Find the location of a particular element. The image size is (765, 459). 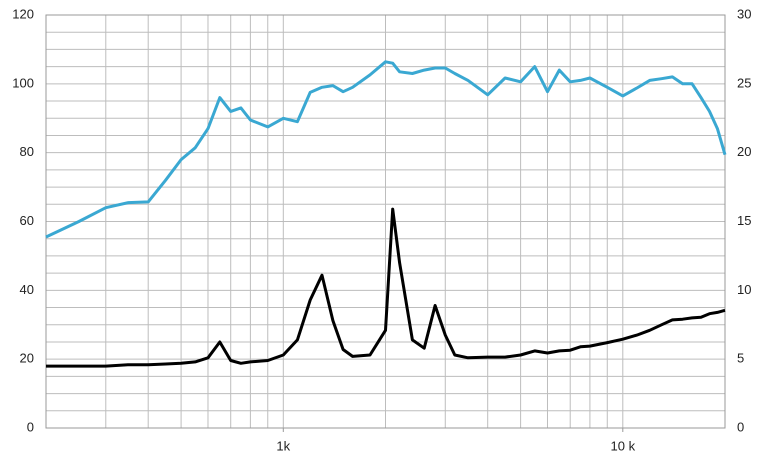

y2-tick-label: 0 is located at coordinates (740, 426).